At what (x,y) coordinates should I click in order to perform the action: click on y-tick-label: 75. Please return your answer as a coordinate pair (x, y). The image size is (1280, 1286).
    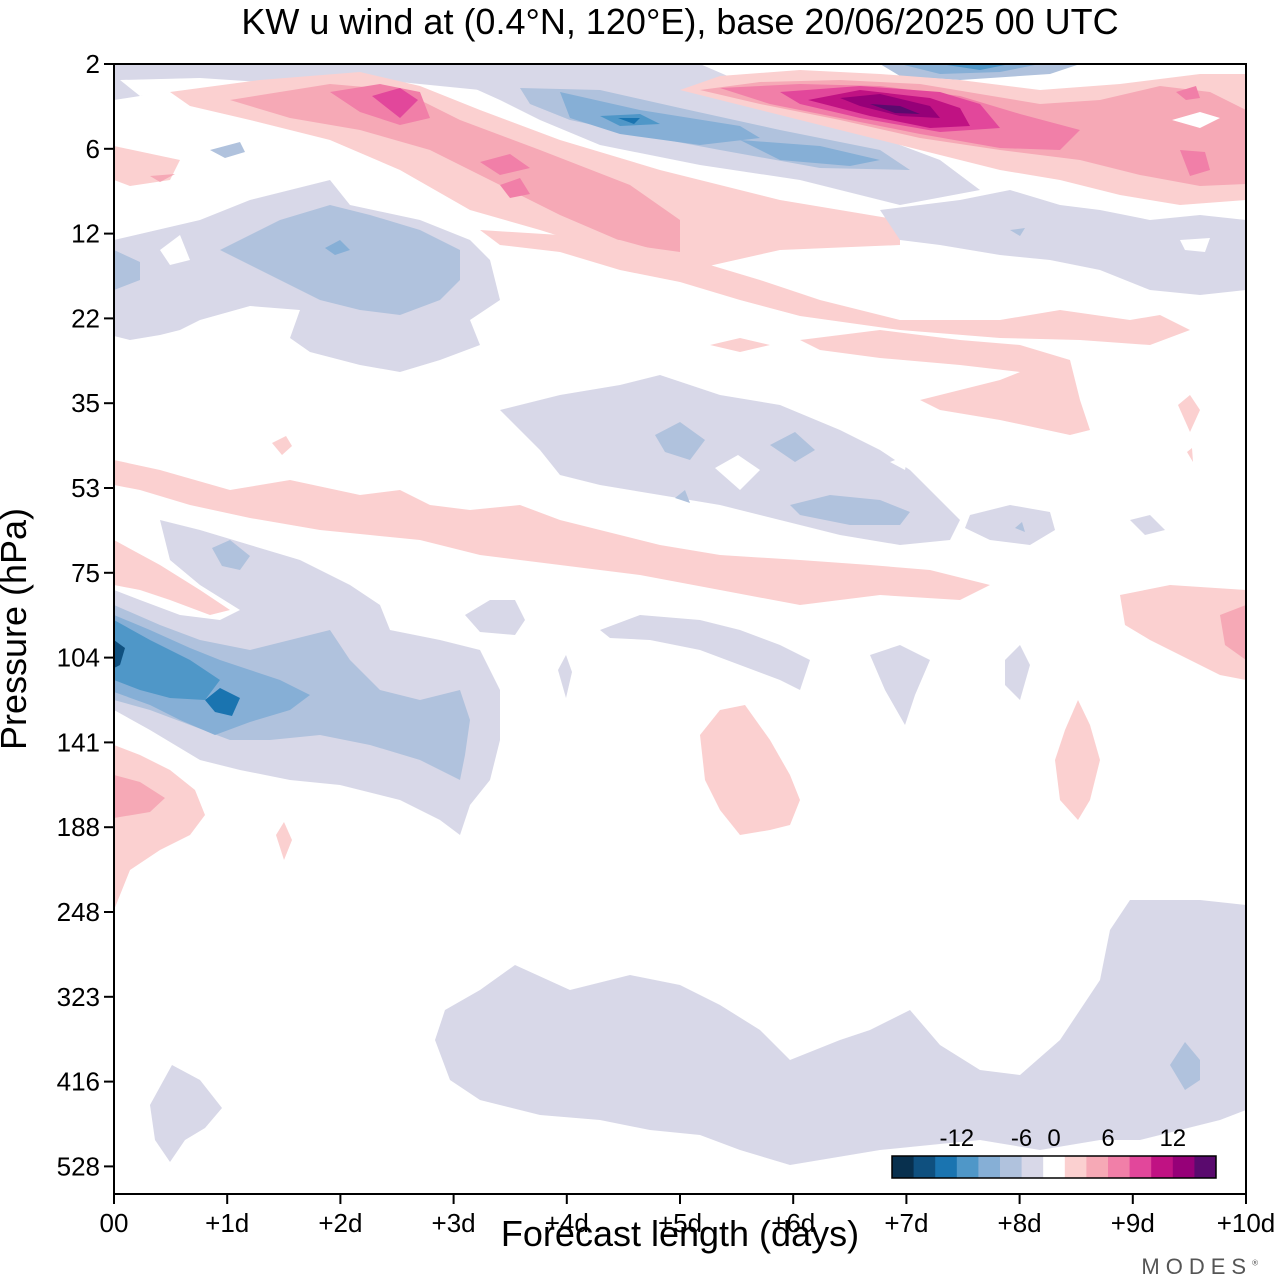
    Looking at the image, I should click on (85, 573).